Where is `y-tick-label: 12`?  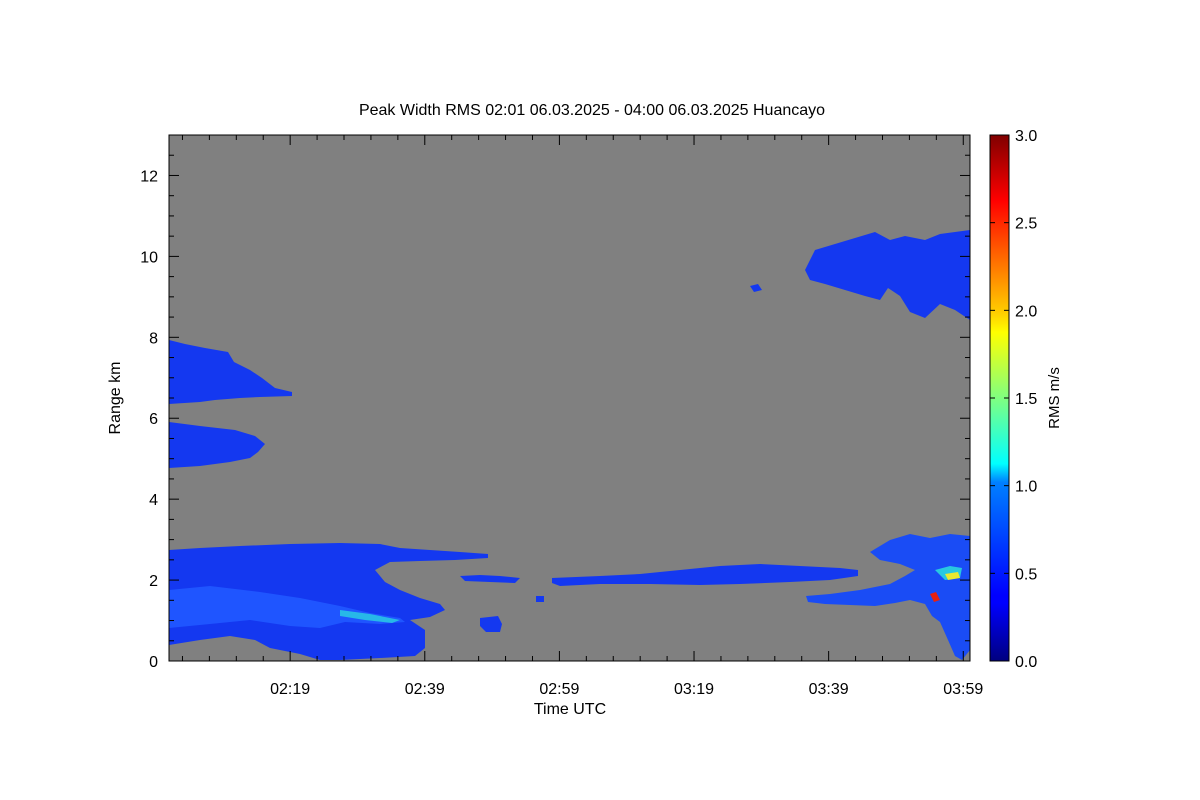
y-tick-label: 12 is located at coordinates (149, 176).